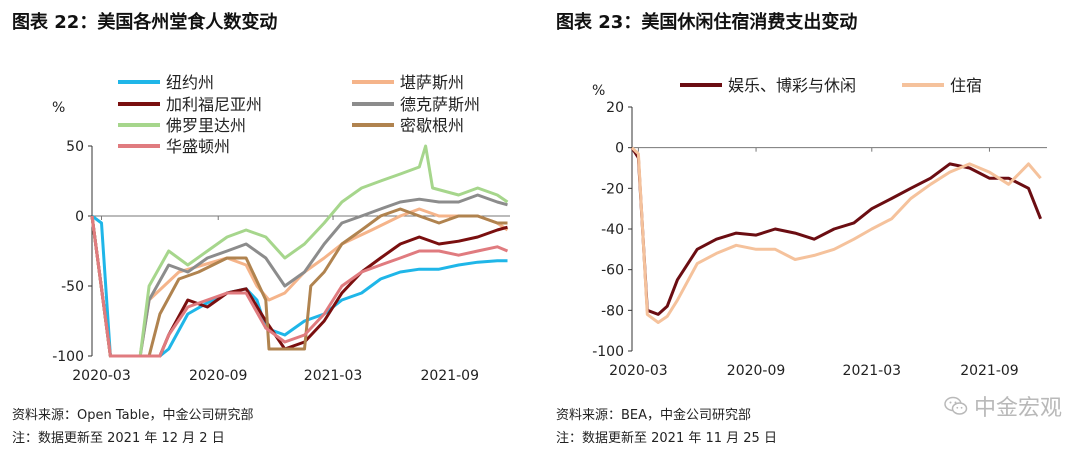  I want to click on watermark-text: 中金宏观, so click(1017, 408).